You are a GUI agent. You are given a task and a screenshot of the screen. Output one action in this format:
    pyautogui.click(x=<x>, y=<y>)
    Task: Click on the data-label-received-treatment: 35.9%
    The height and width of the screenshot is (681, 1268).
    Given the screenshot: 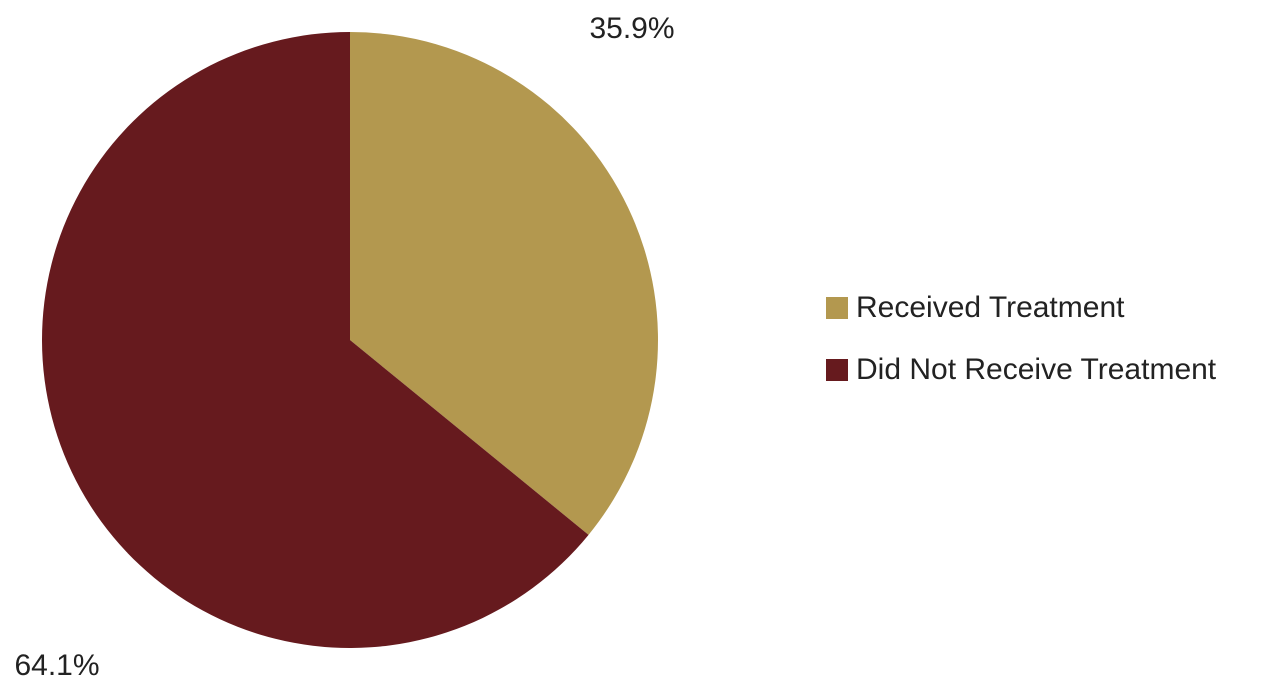 What is the action you would take?
    pyautogui.click(x=631, y=28)
    